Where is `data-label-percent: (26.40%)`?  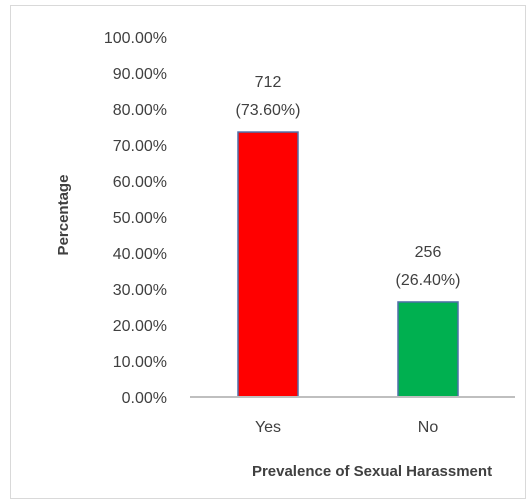
data-label-percent: (26.40%) is located at coordinates (428, 280).